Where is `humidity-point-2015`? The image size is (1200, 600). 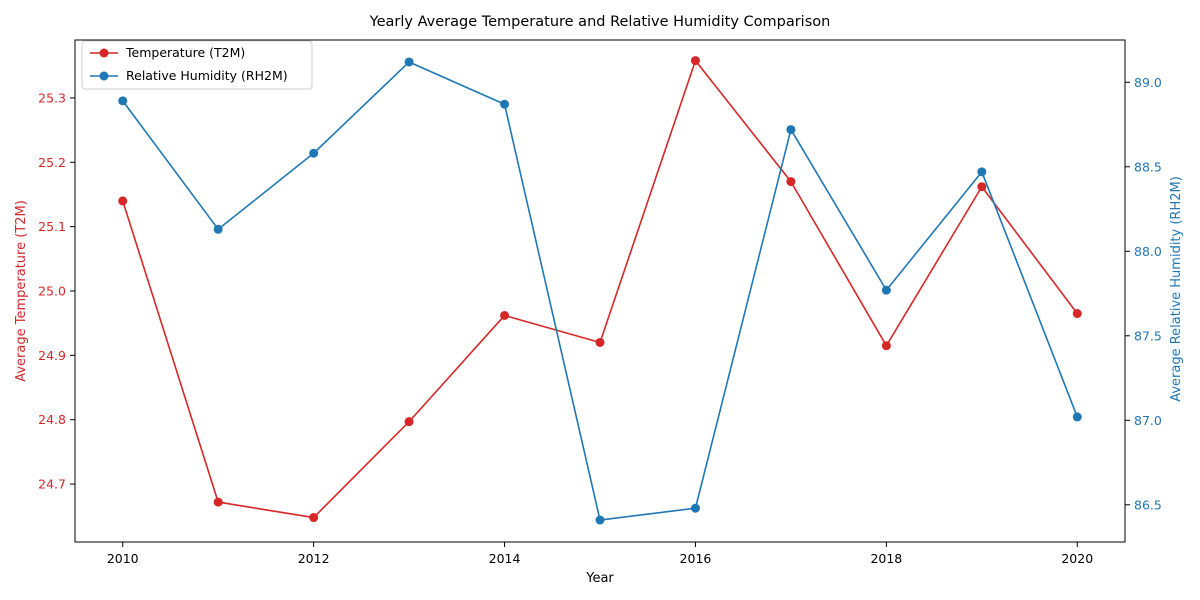 humidity-point-2015 is located at coordinates (600, 520).